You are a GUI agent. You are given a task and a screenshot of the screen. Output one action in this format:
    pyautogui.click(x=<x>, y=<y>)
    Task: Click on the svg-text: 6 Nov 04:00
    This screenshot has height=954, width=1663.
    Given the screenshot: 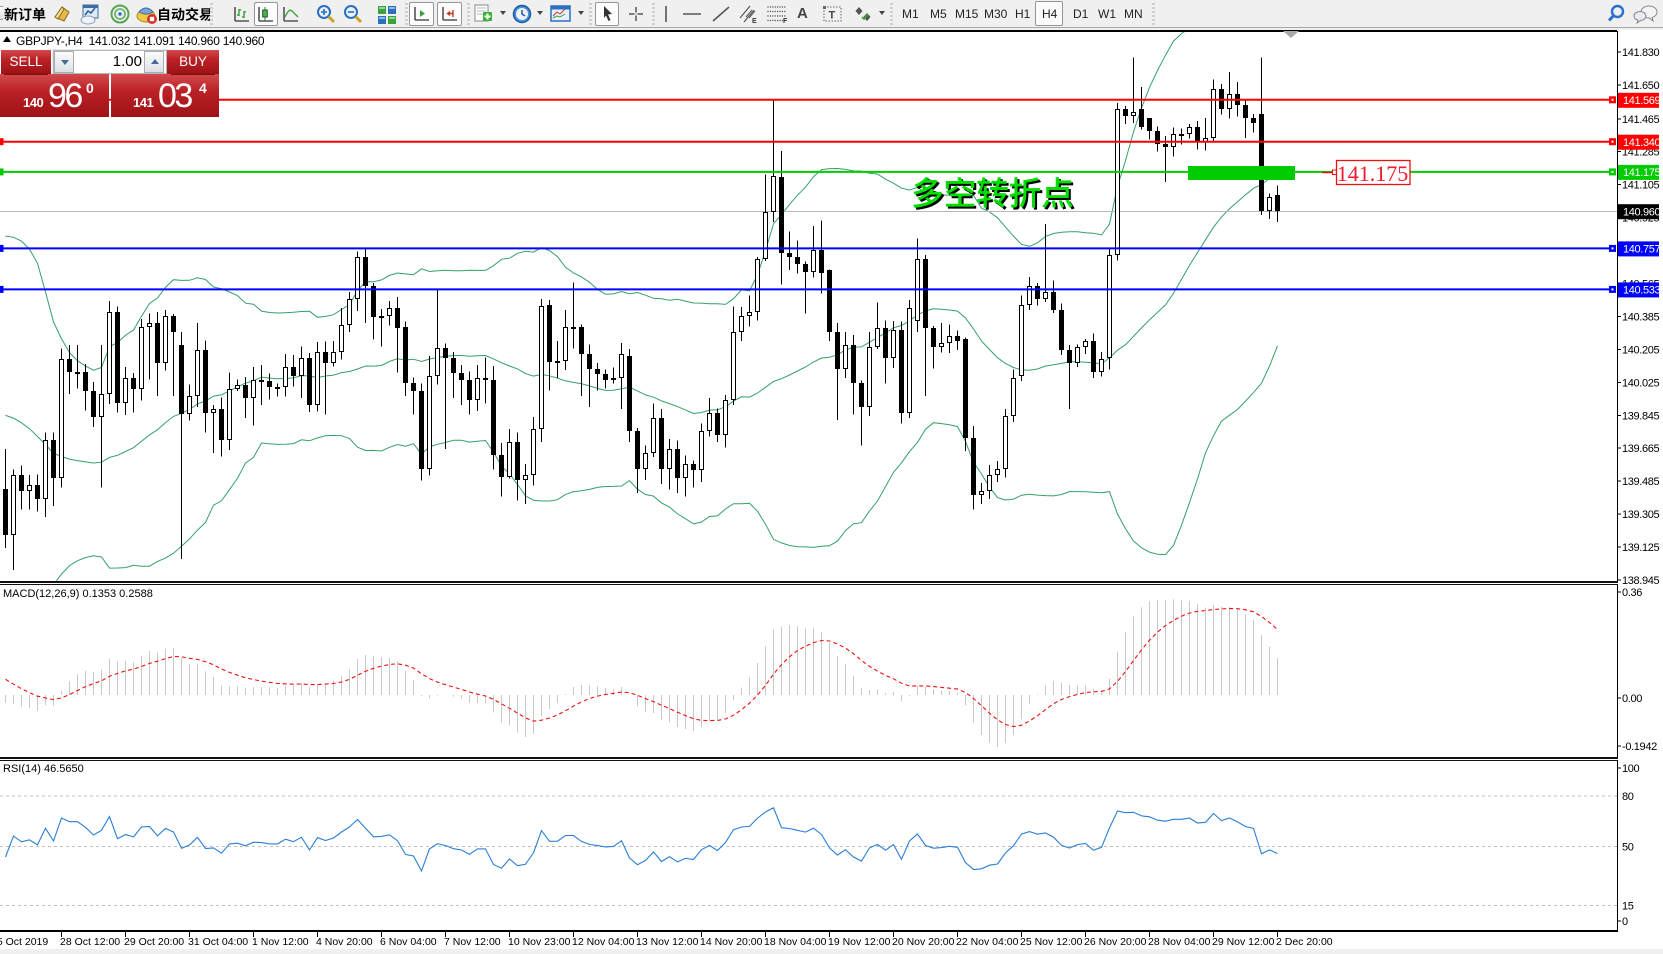 What is the action you would take?
    pyautogui.click(x=408, y=942)
    